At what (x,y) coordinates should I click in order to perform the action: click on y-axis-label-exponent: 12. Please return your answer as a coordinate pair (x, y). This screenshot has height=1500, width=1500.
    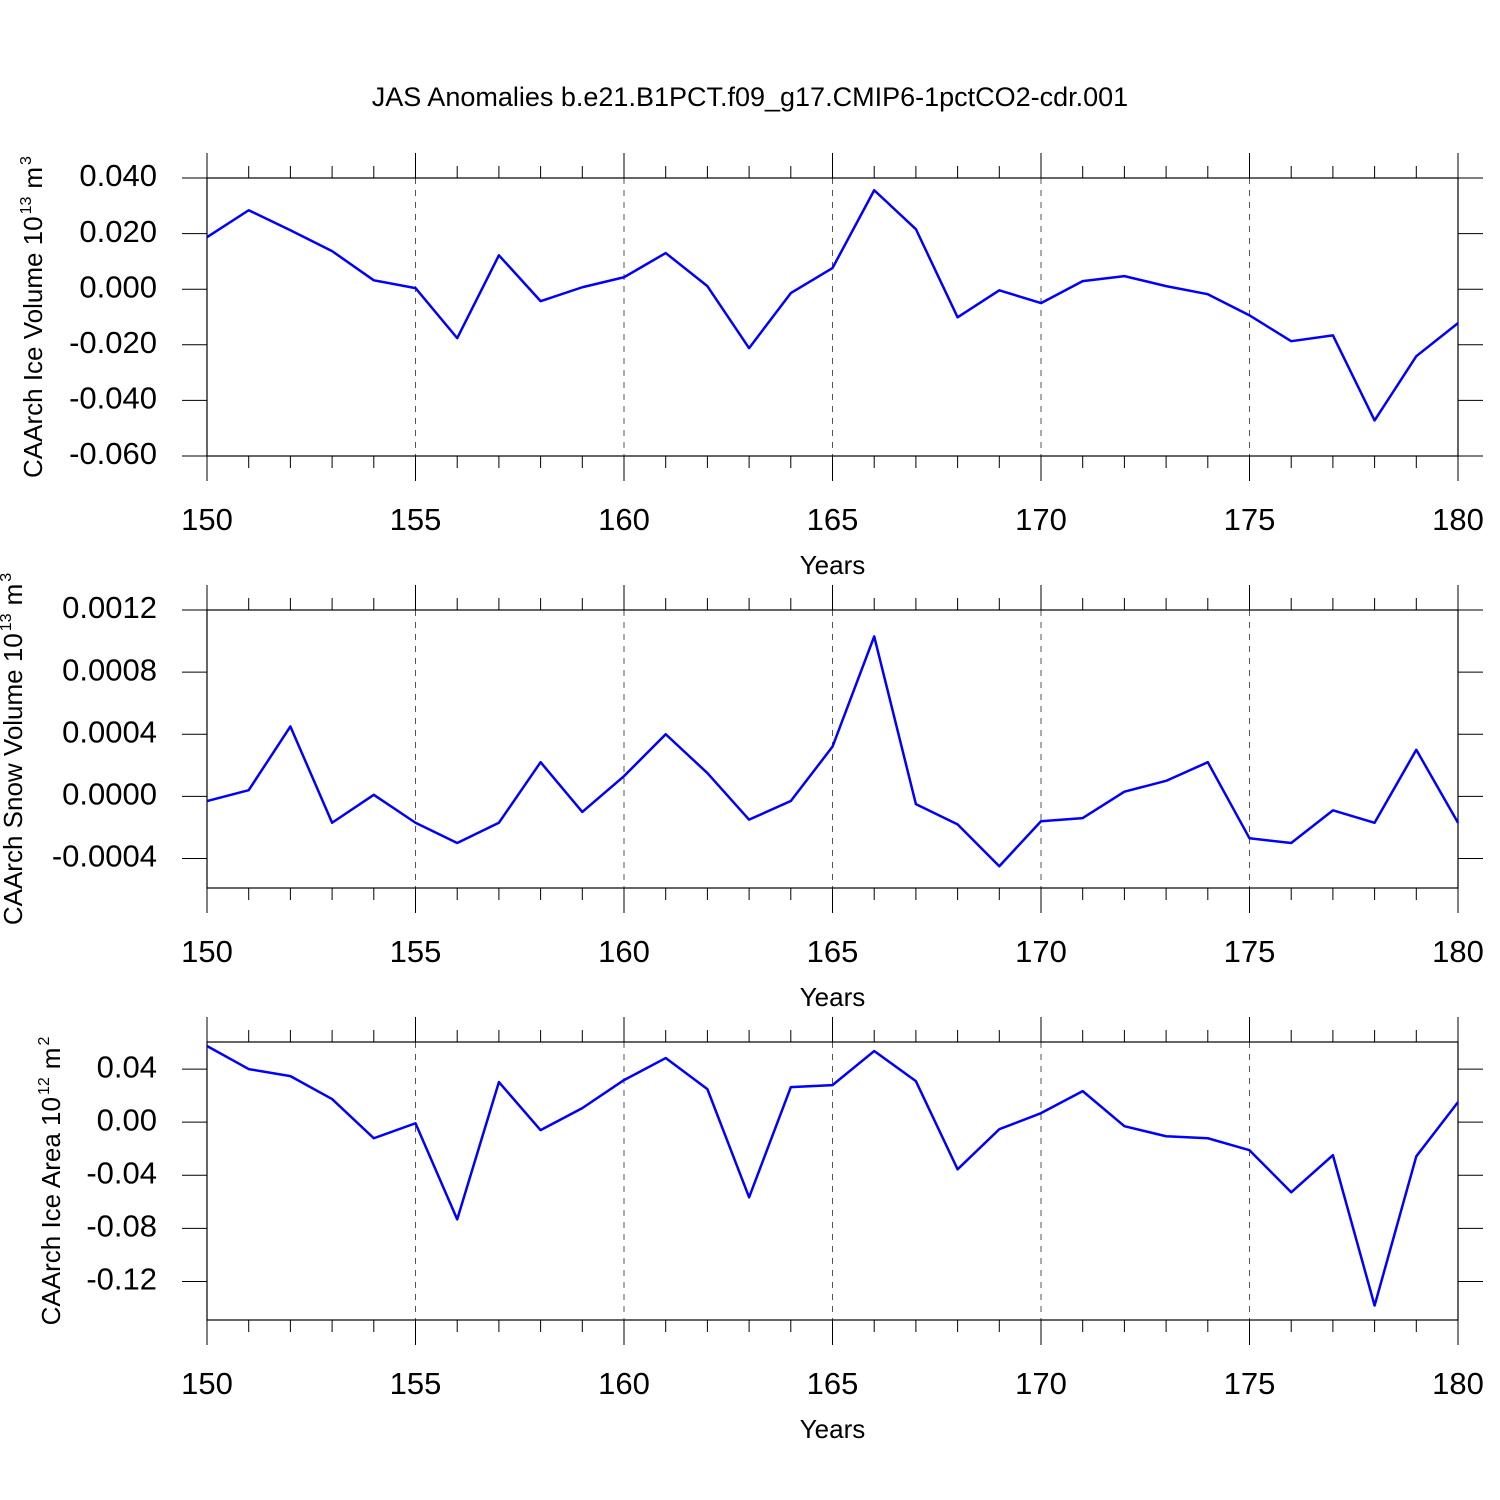
    Looking at the image, I should click on (44, 1086).